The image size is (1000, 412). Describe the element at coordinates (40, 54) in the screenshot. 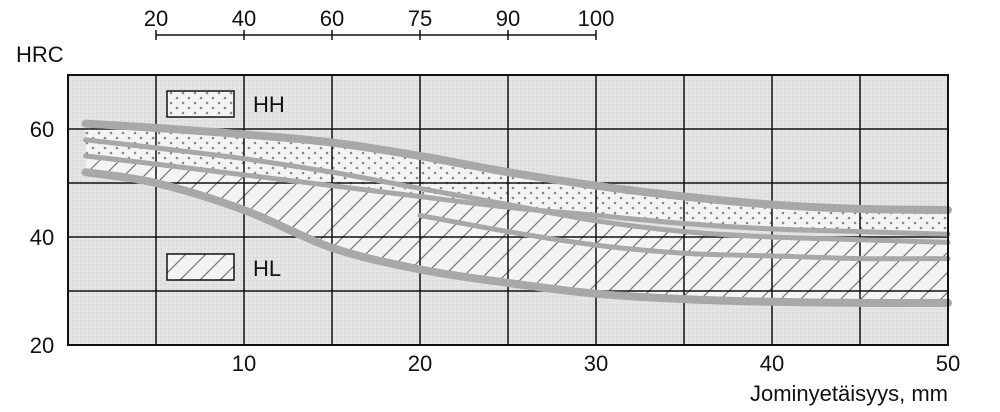

I see `y-axis-title: HRC` at that location.